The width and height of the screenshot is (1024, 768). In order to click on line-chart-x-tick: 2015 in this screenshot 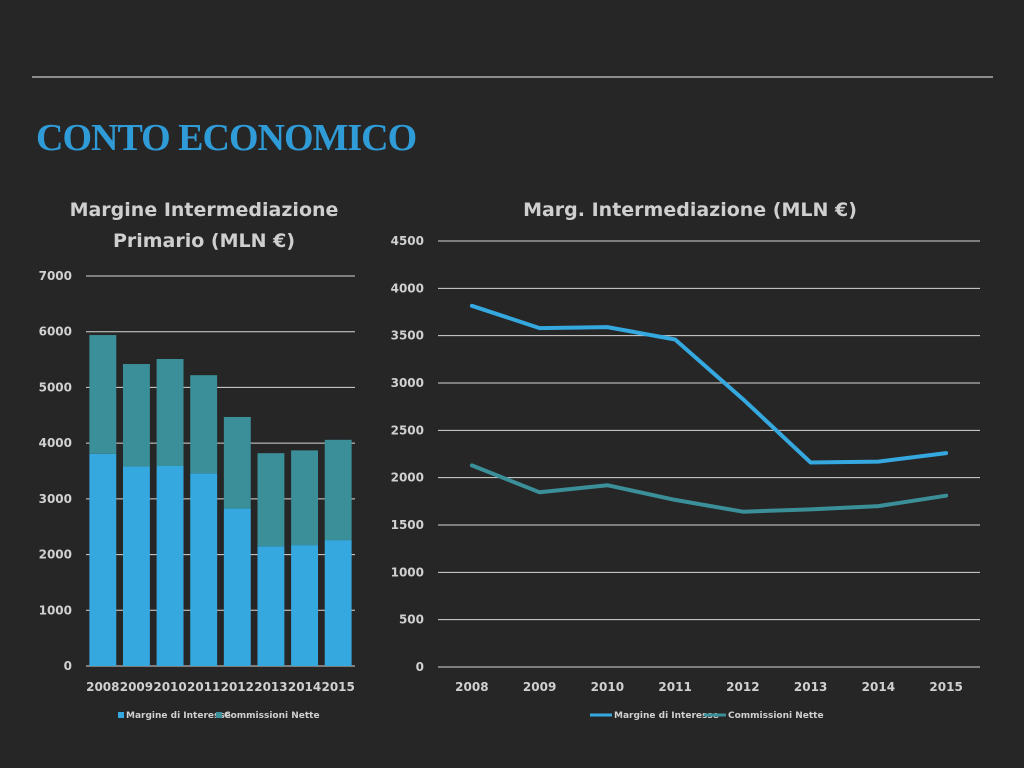, I will do `click(945, 687)`.